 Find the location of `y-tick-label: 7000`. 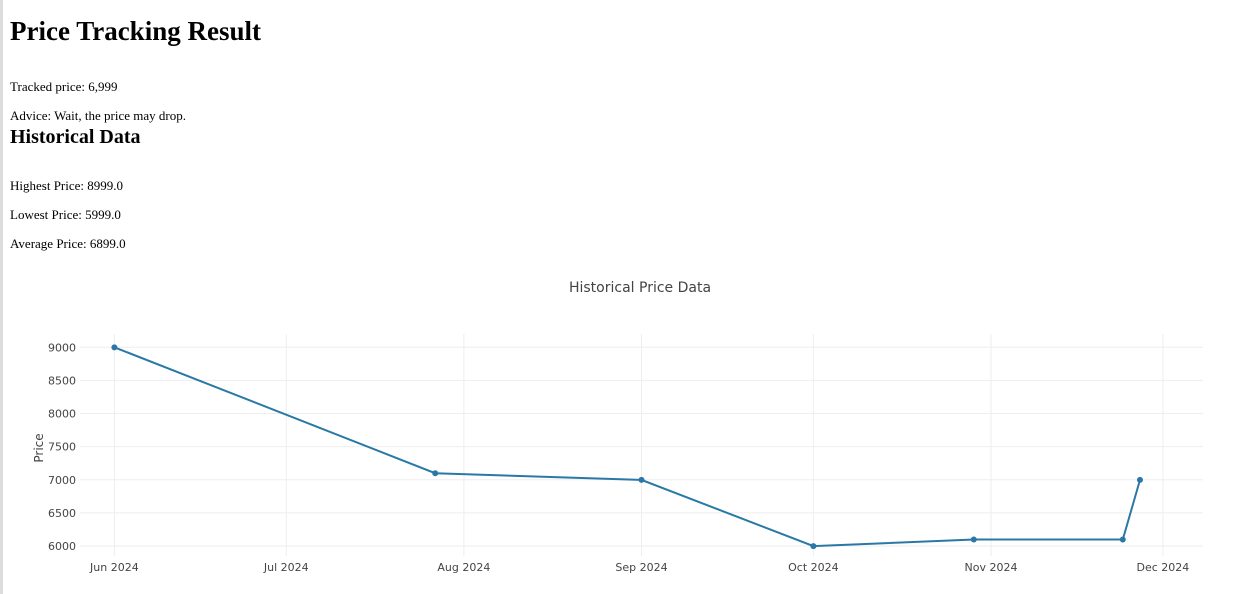

y-tick-label: 7000 is located at coordinates (62, 480).